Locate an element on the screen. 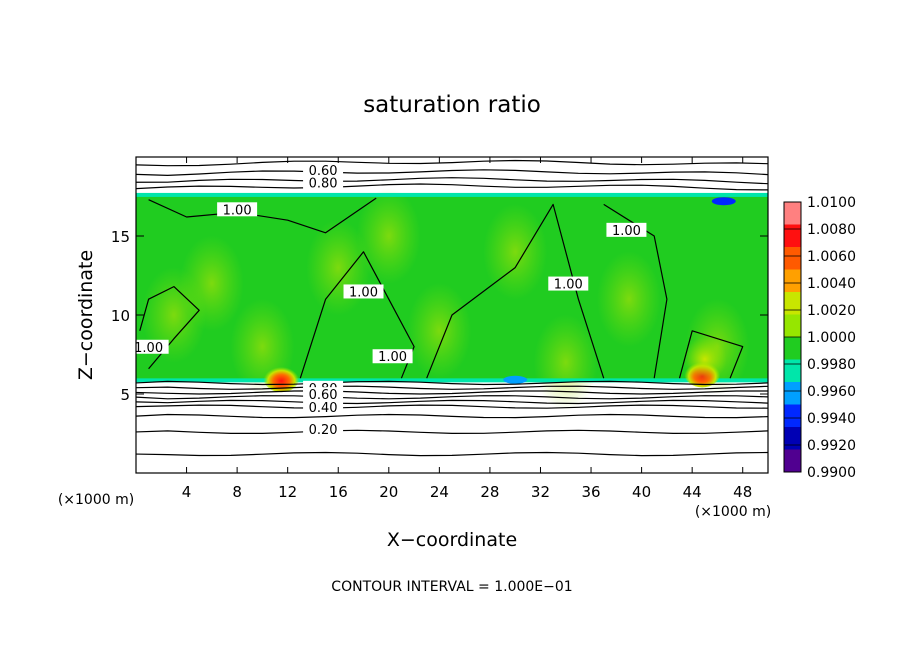  colorbar-label-5: 1.0000 is located at coordinates (831, 338).